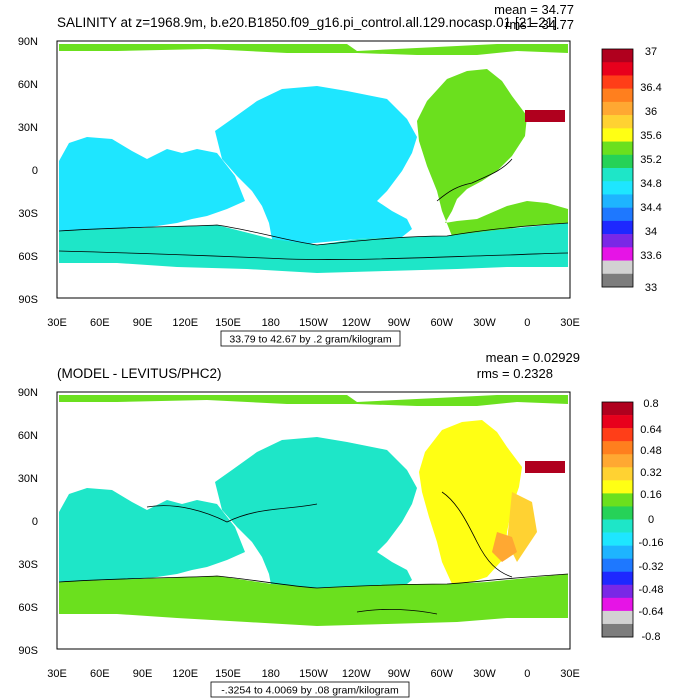 This screenshot has height=700, width=700. What do you see at coordinates (185, 674) in the screenshot?
I see `lon-label: 120E` at bounding box center [185, 674].